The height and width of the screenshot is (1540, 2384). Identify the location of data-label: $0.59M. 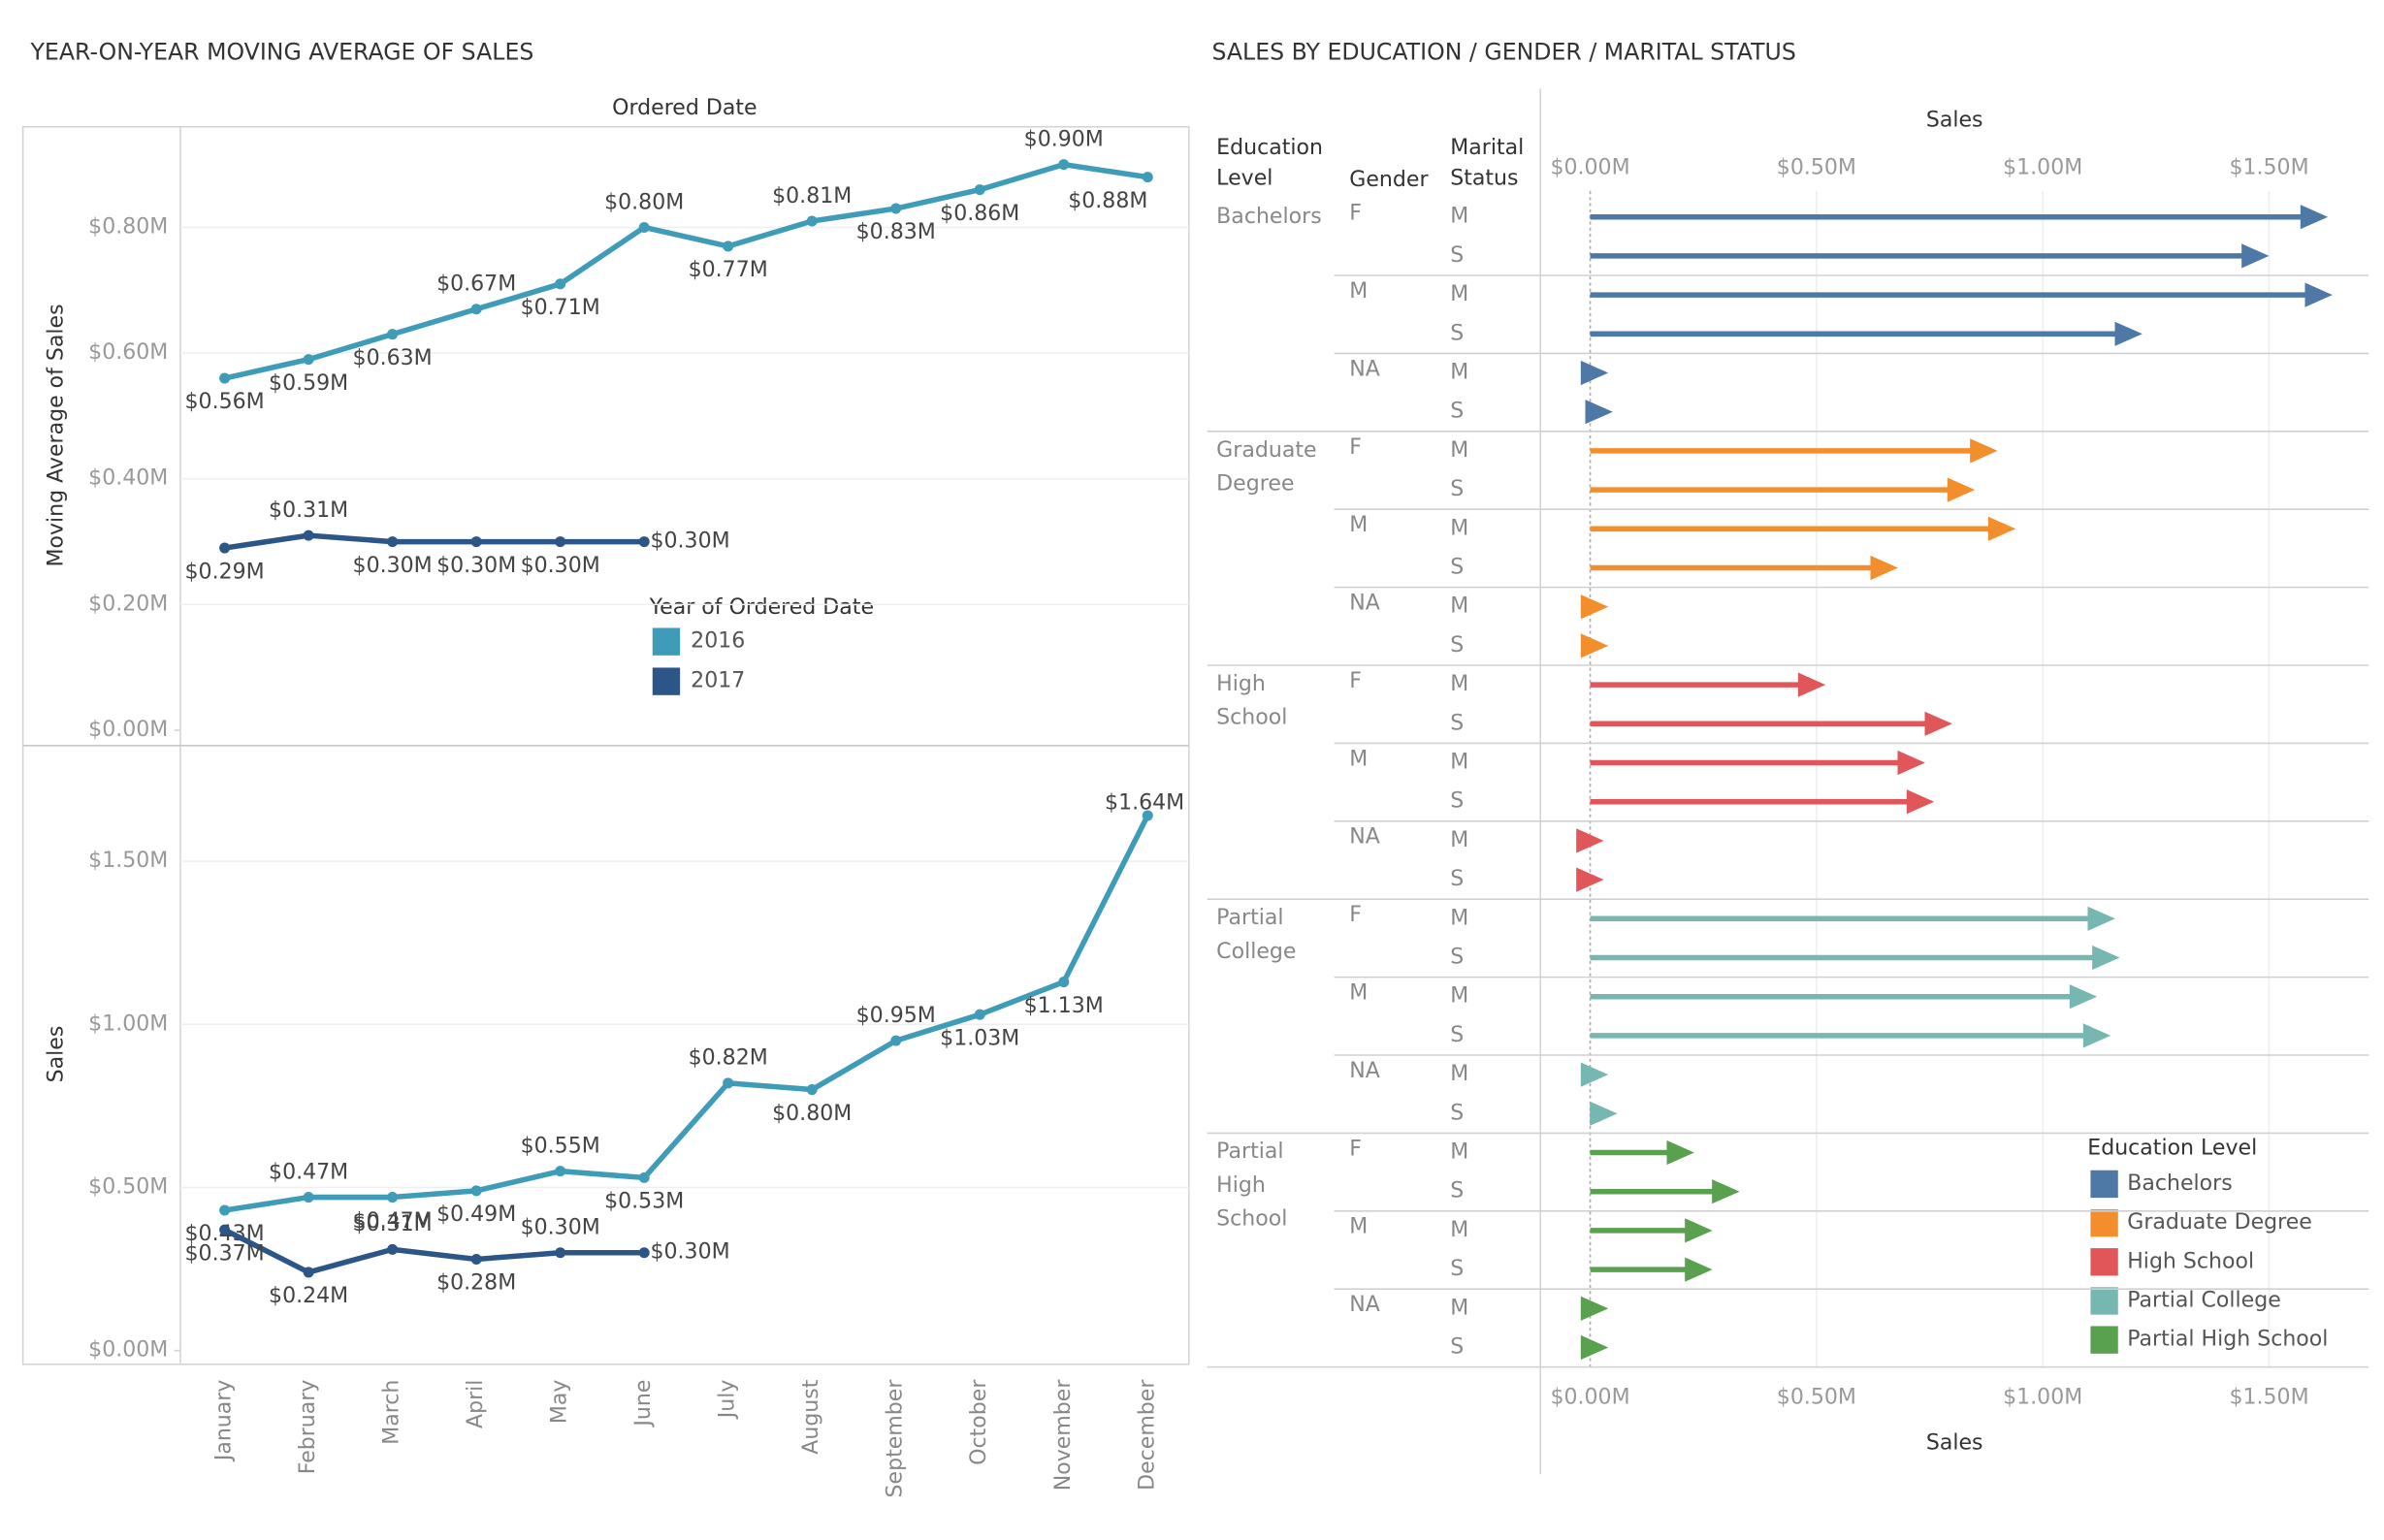
(308, 383).